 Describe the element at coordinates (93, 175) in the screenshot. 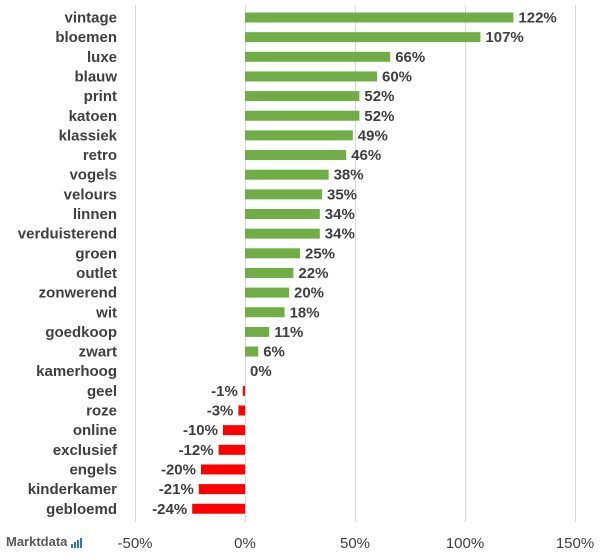

I see `category-label: vogels` at that location.